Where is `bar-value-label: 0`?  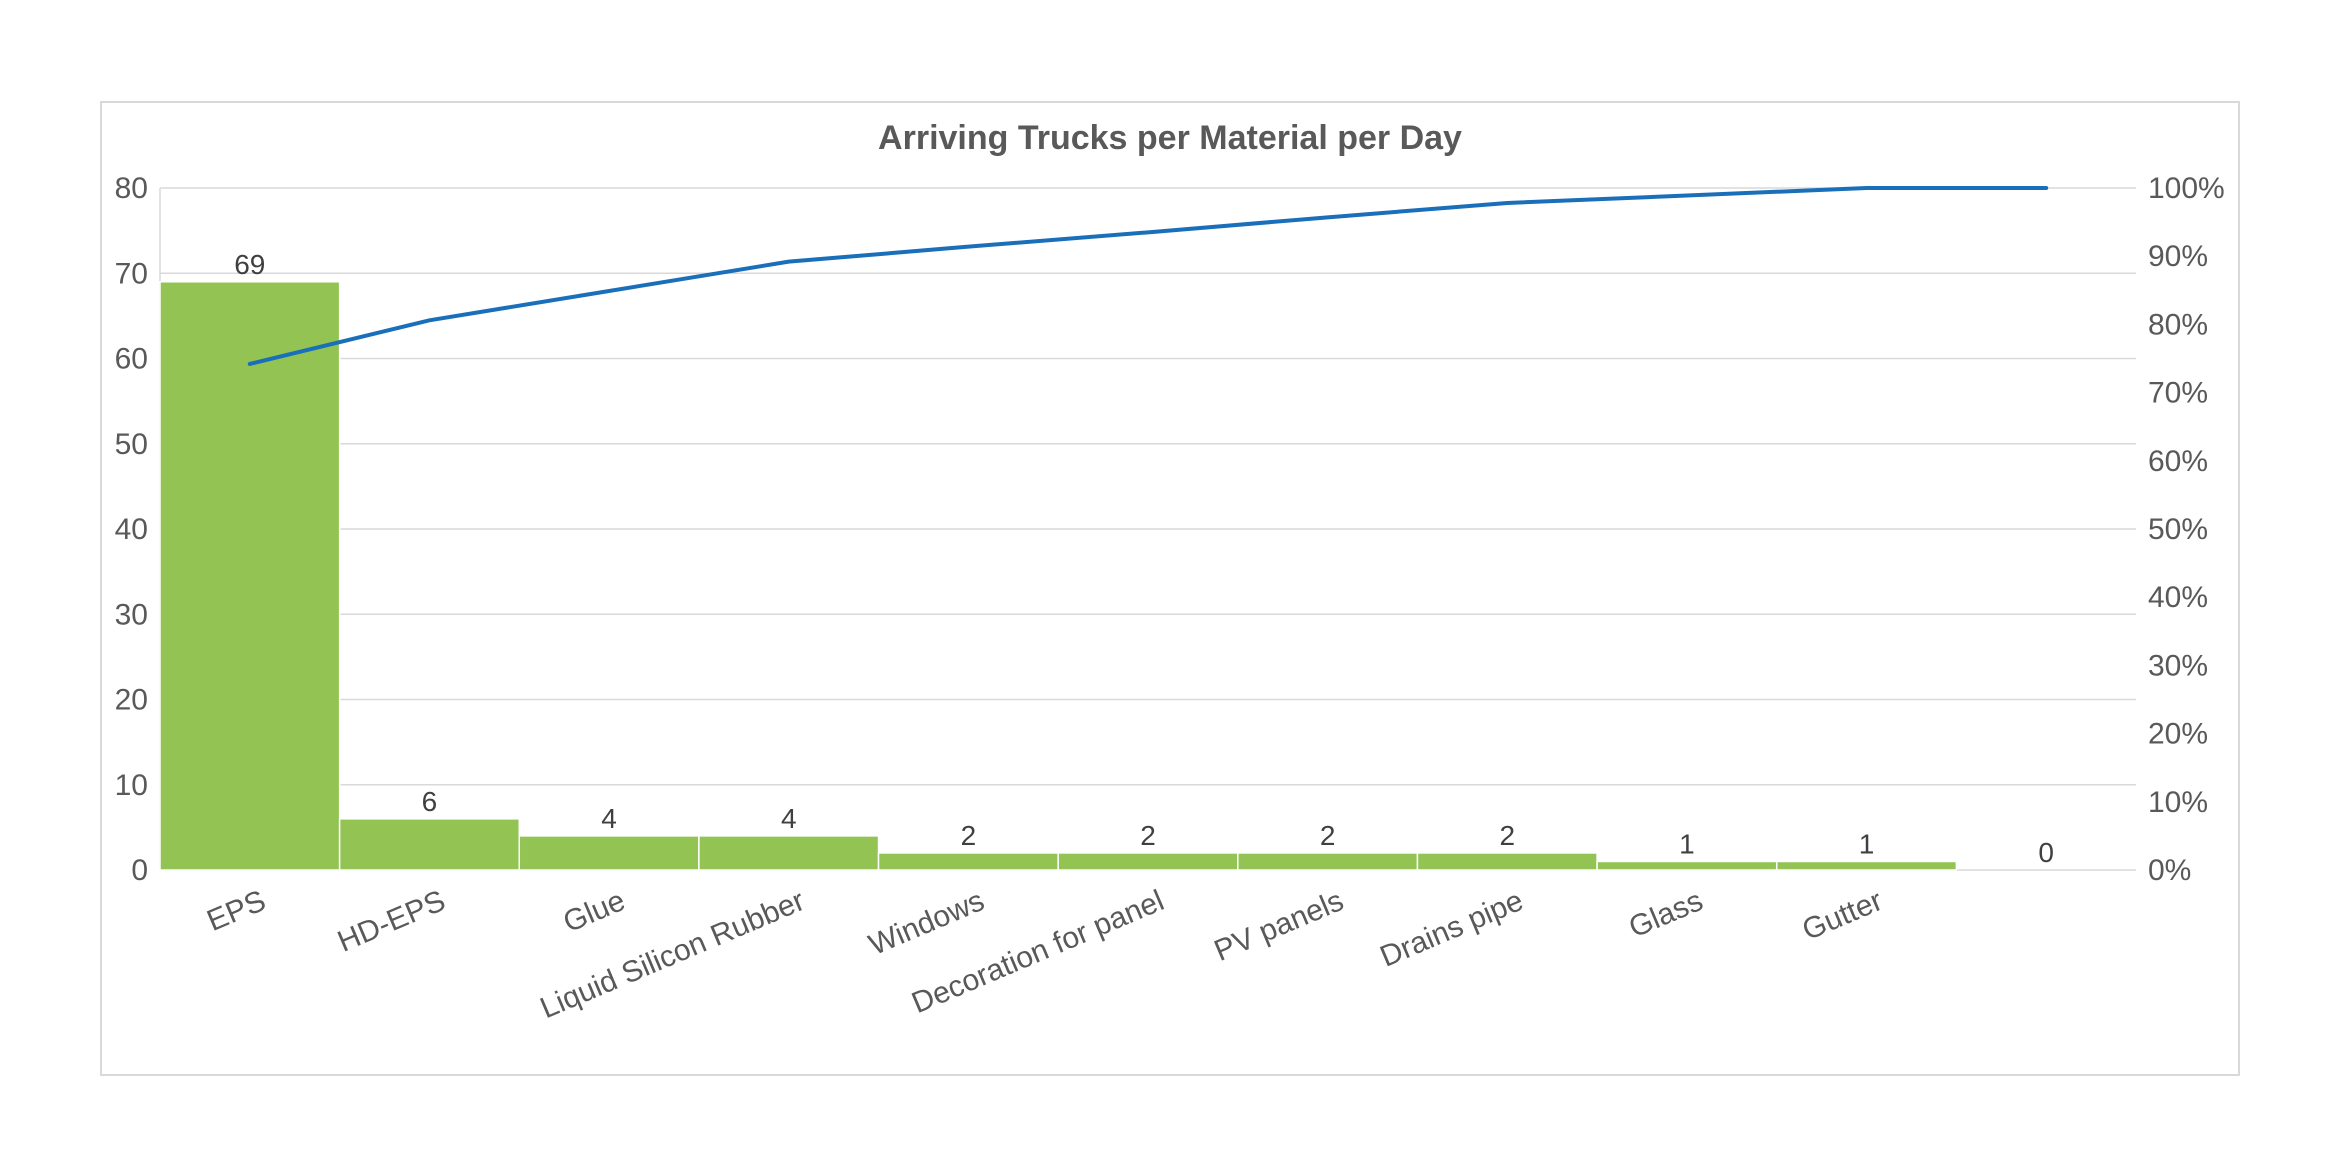
bar-value-label: 0 is located at coordinates (2046, 852).